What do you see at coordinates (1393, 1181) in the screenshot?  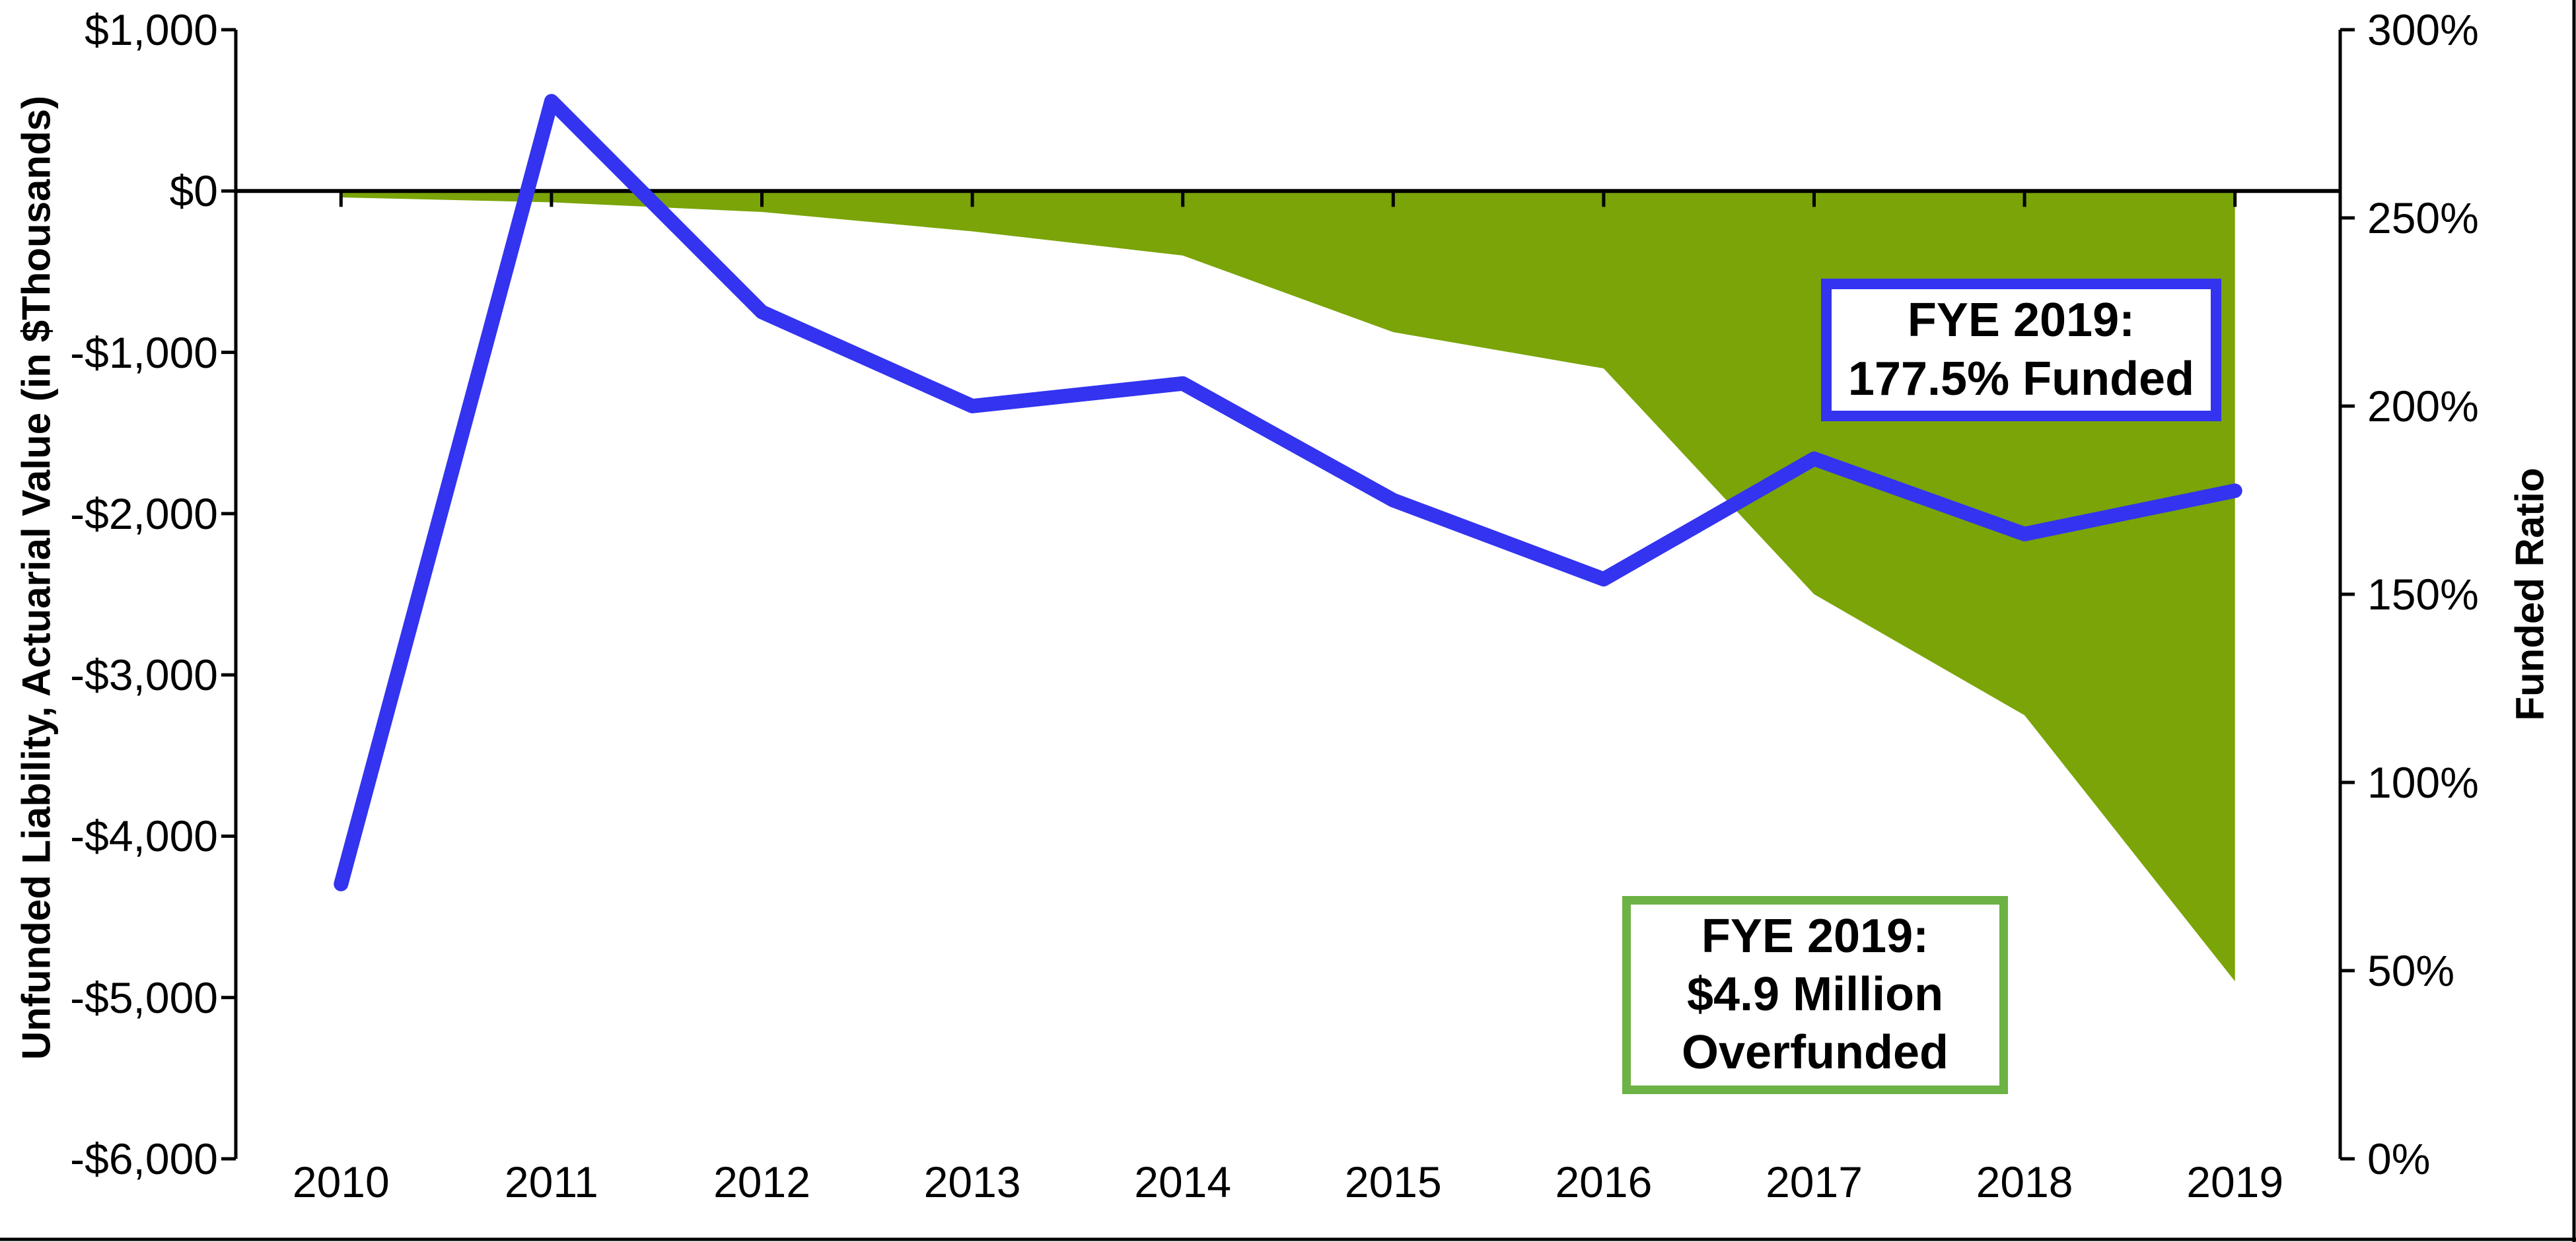 I see `x-axis-label-2015: 2015` at bounding box center [1393, 1181].